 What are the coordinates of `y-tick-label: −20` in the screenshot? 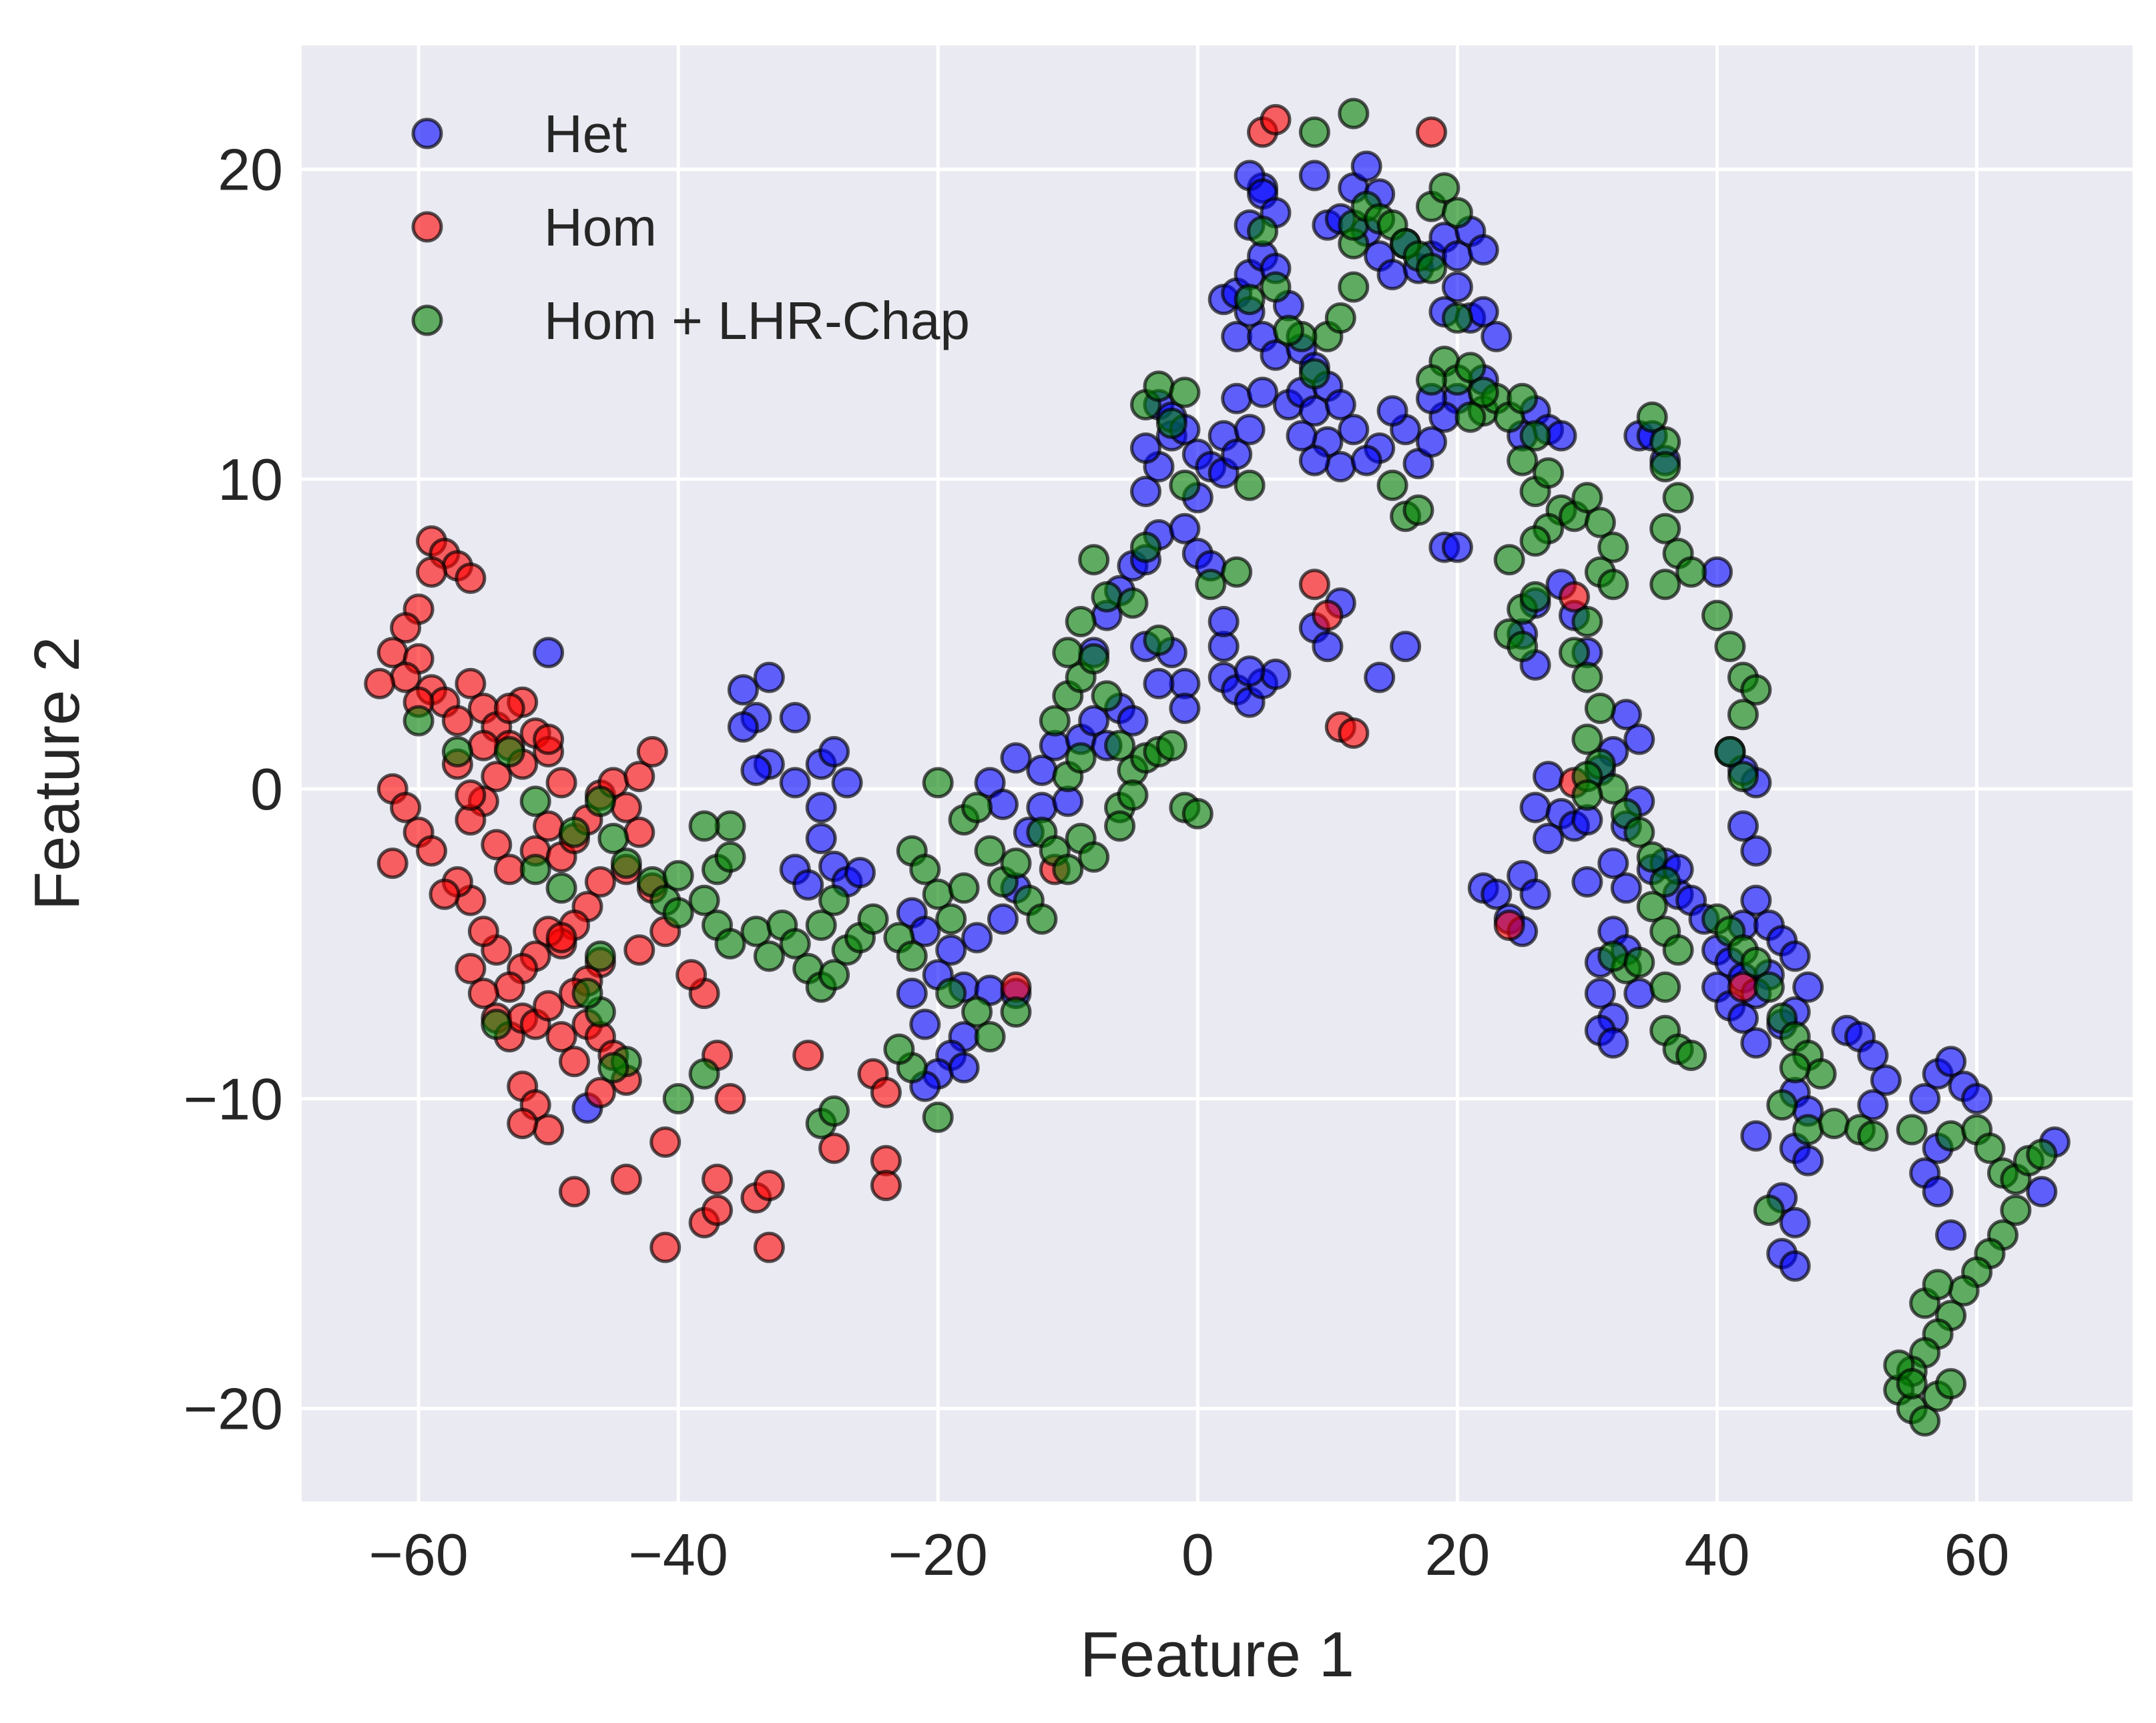 It's located at (234, 1409).